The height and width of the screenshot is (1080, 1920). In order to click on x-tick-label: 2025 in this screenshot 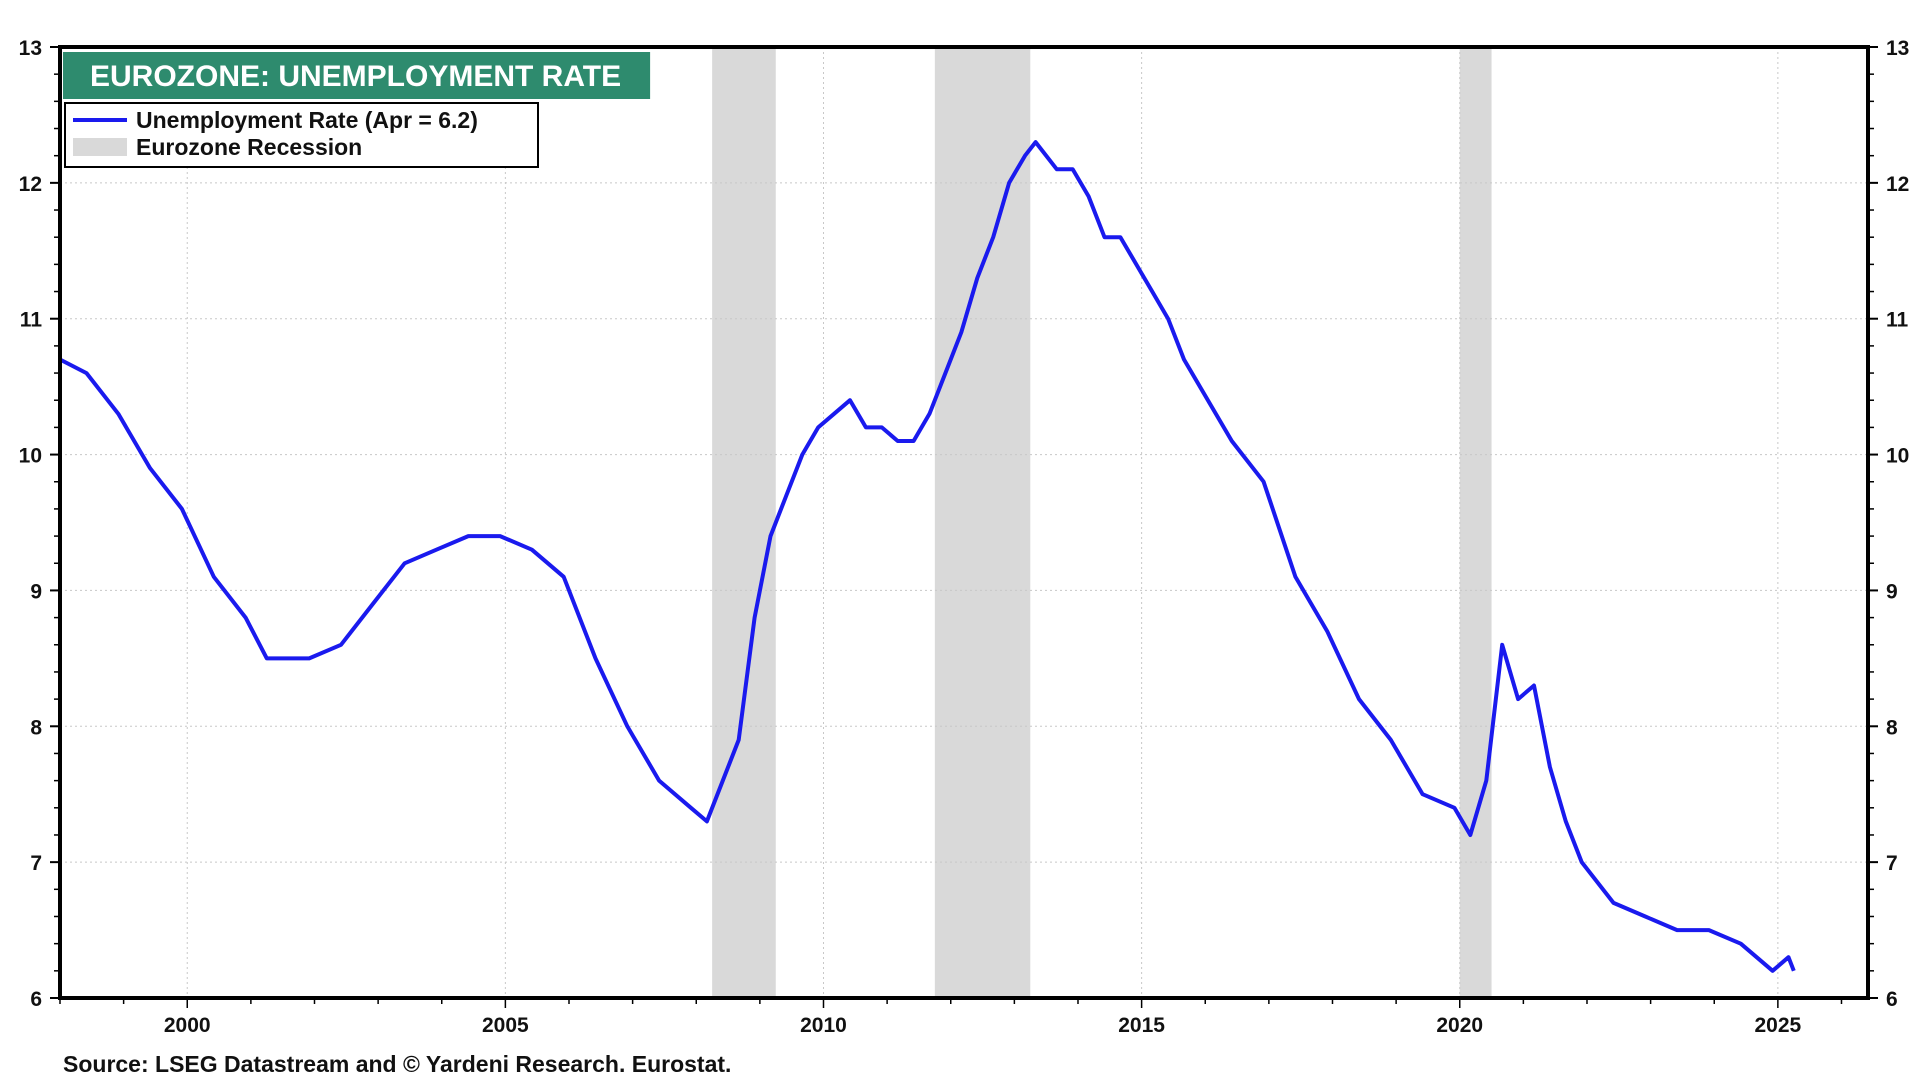, I will do `click(1778, 1025)`.